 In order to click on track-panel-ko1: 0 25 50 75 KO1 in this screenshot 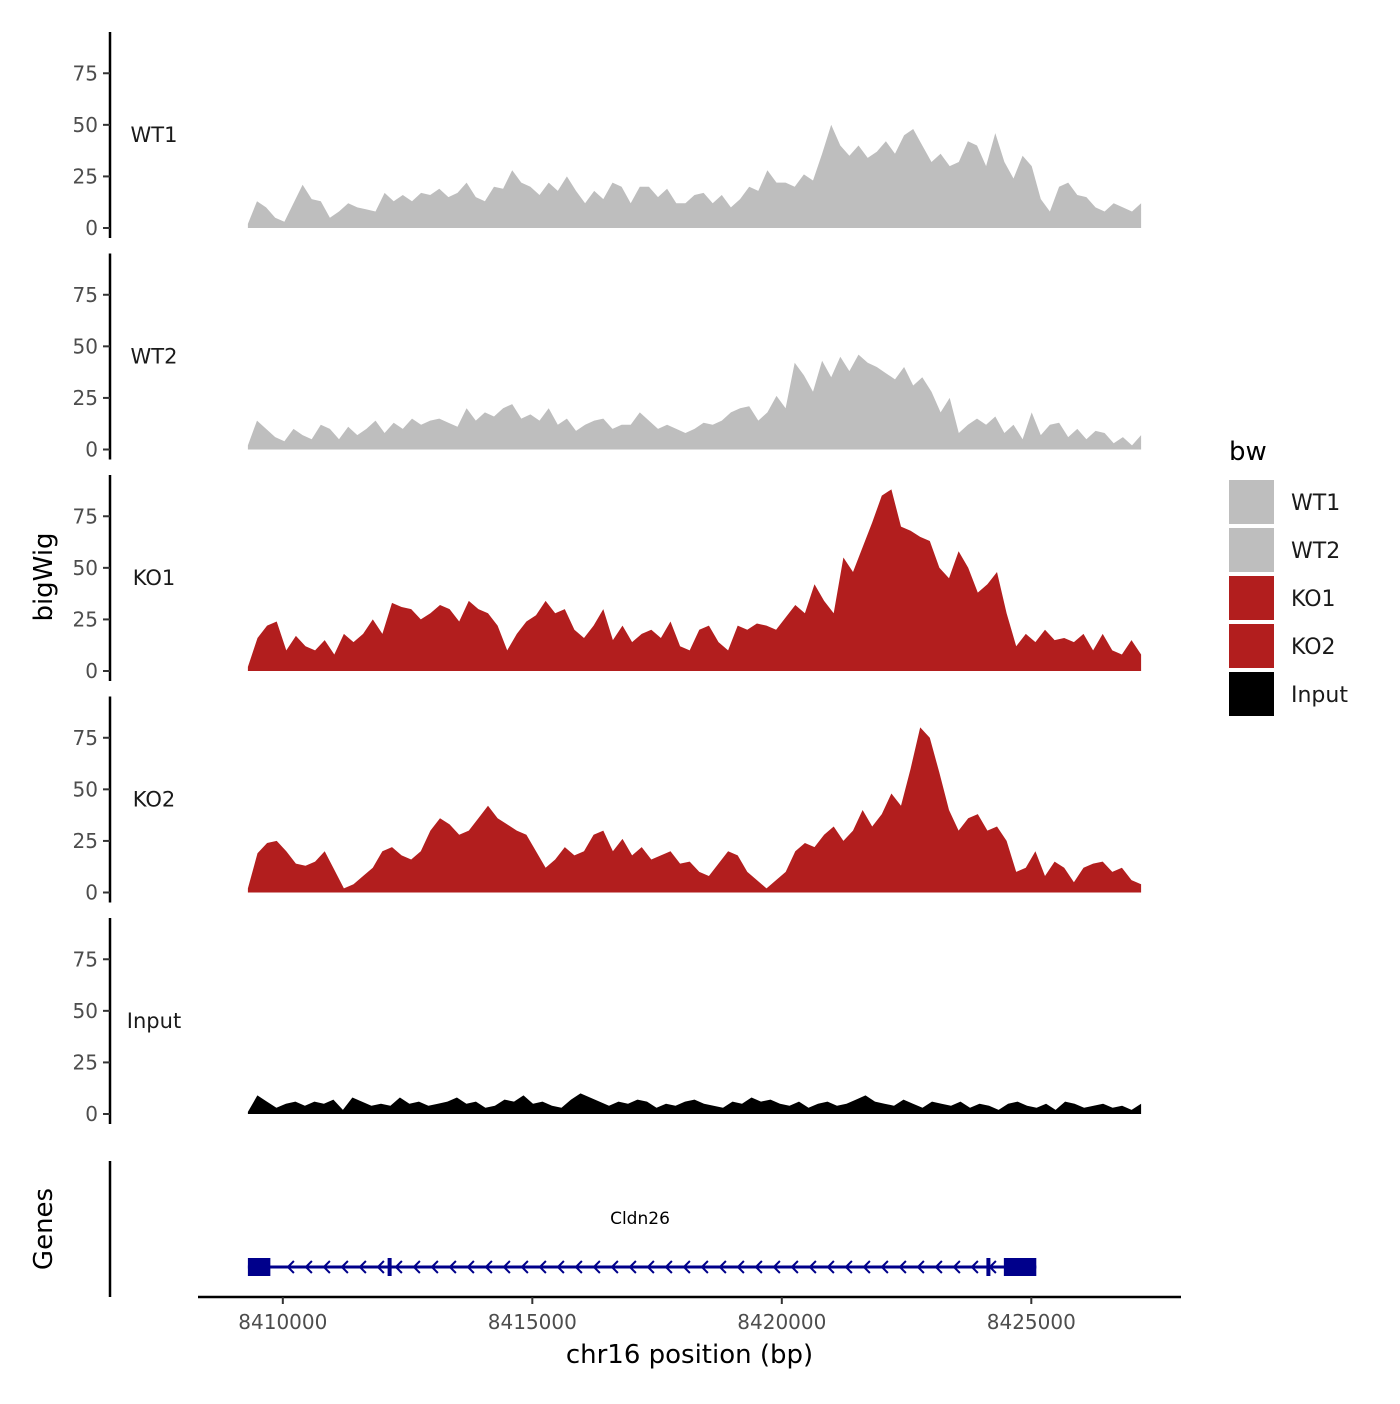, I will do `click(607, 579)`.